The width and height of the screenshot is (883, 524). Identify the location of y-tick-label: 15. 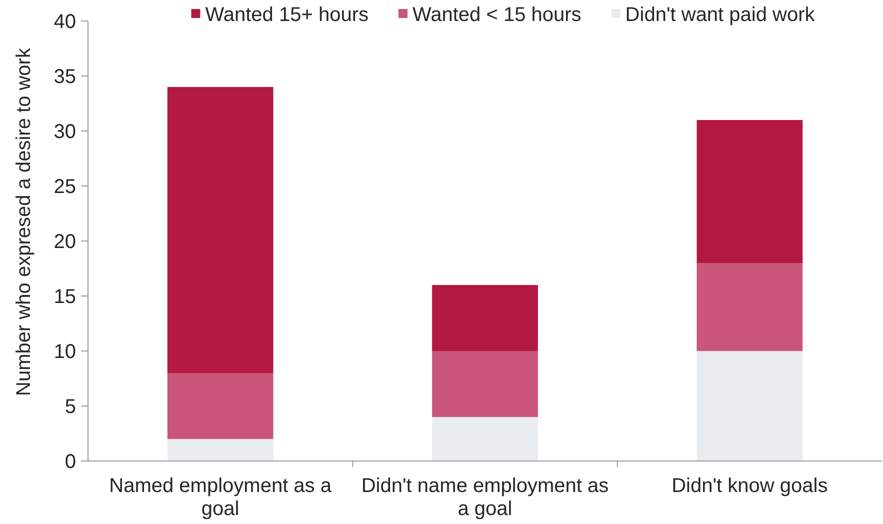
(65, 297).